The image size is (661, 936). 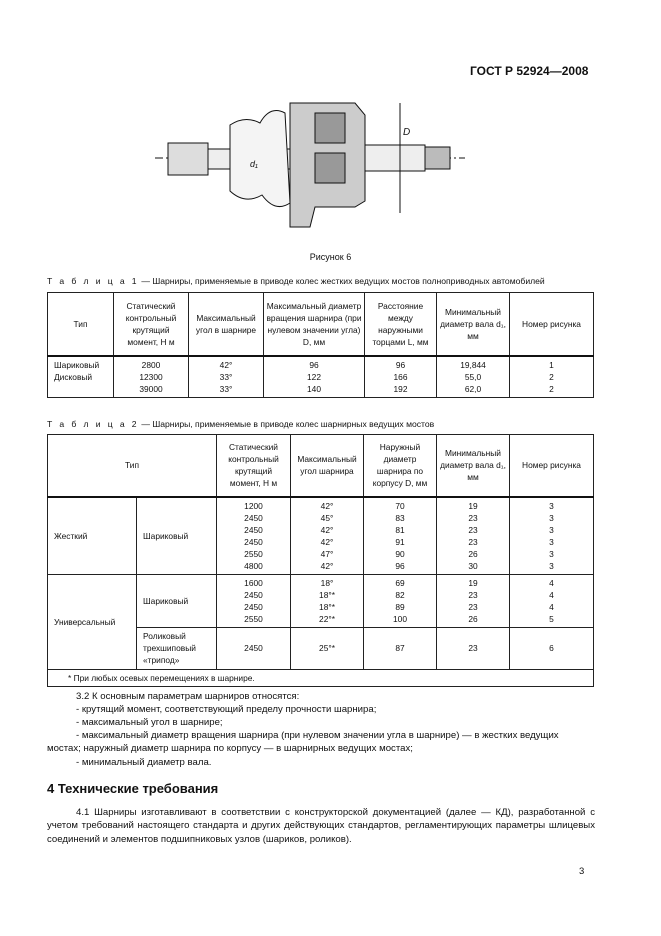 What do you see at coordinates (395, 158) in the screenshot?
I see `output-shaft` at bounding box center [395, 158].